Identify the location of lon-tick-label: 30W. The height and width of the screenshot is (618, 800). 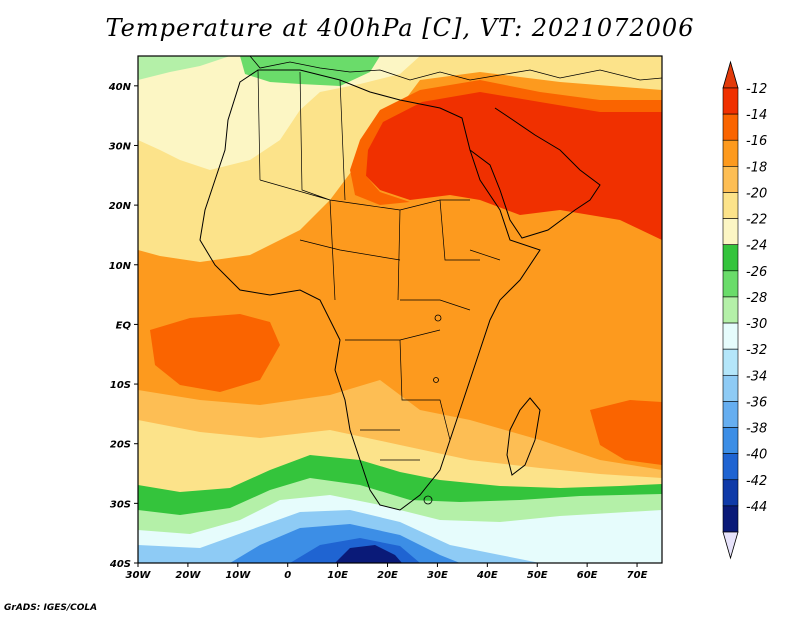
(139, 575).